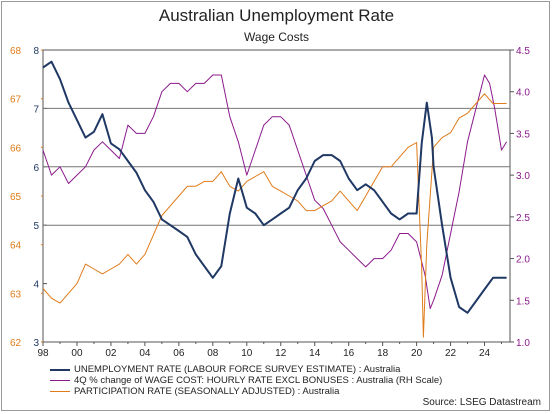 The image size is (553, 414). Describe the element at coordinates (276, 15) in the screenshot. I see `chart-title: Australian Unemployment Rate` at that location.